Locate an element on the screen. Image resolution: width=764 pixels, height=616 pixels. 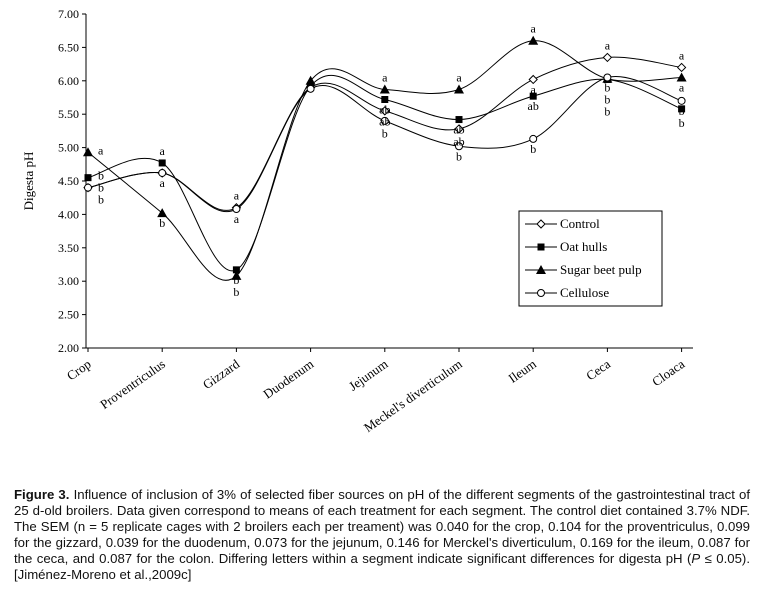
x-tick-label: Cloaca is located at coordinates (668, 372).